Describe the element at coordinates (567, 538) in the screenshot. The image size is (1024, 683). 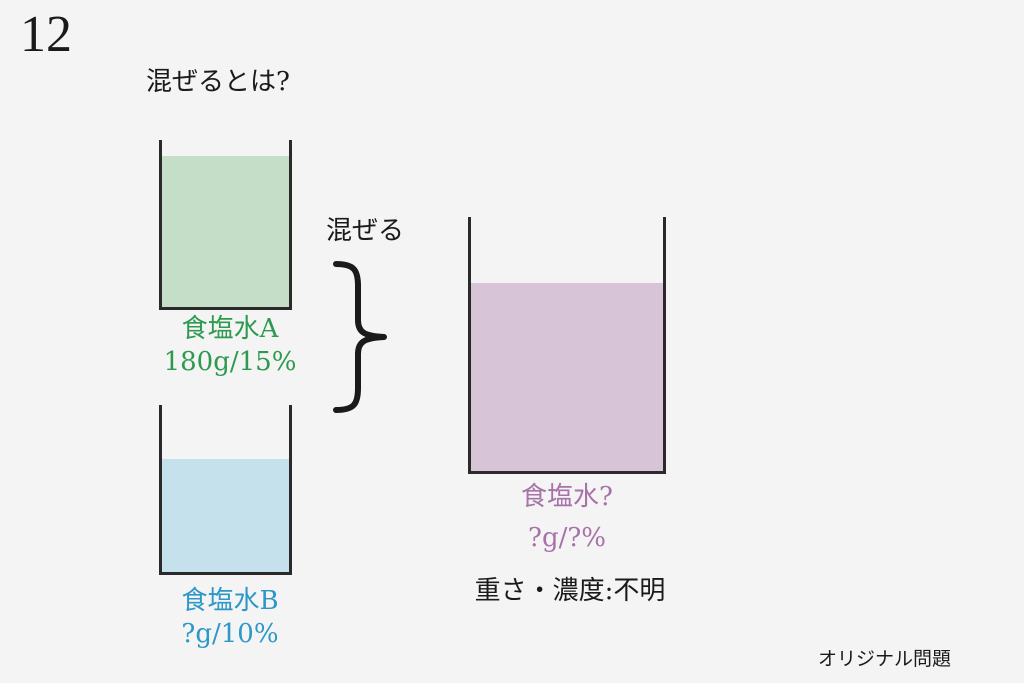
I see `mixture-amount: ?g/?%` at that location.